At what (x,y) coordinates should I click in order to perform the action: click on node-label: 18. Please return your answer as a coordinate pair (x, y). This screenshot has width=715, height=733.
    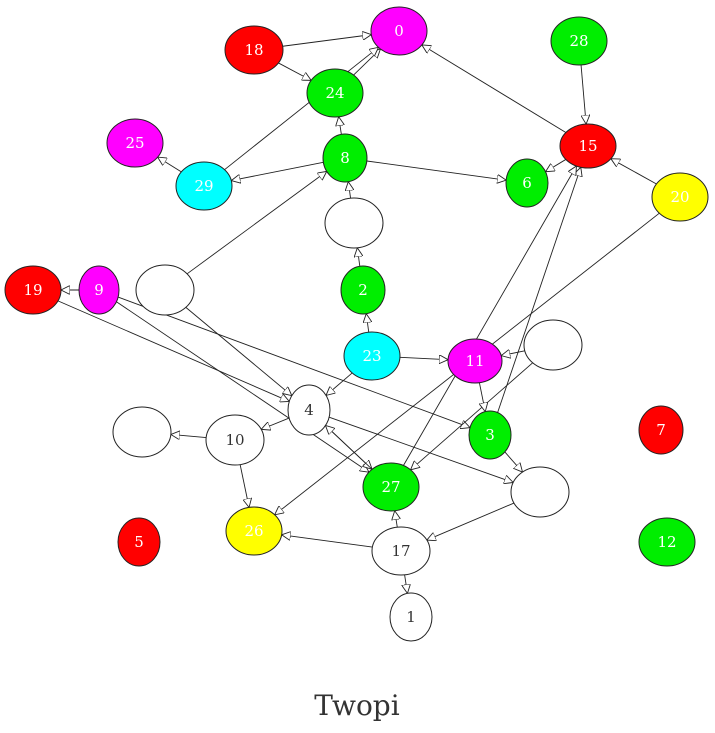
    Looking at the image, I should click on (253, 50).